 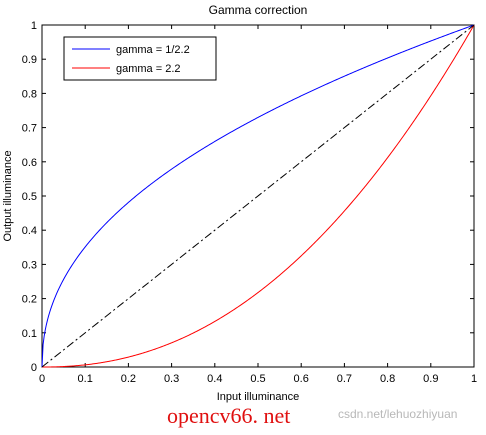 What do you see at coordinates (228, 415) in the screenshot?
I see `watermark-main: opencv66. net` at bounding box center [228, 415].